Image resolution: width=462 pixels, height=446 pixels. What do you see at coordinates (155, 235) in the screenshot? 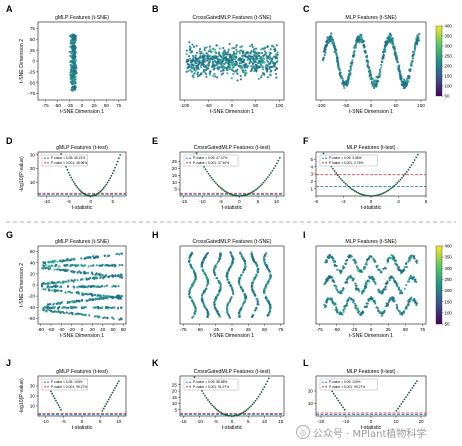
I see `panel-label-h: H` at bounding box center [155, 235].